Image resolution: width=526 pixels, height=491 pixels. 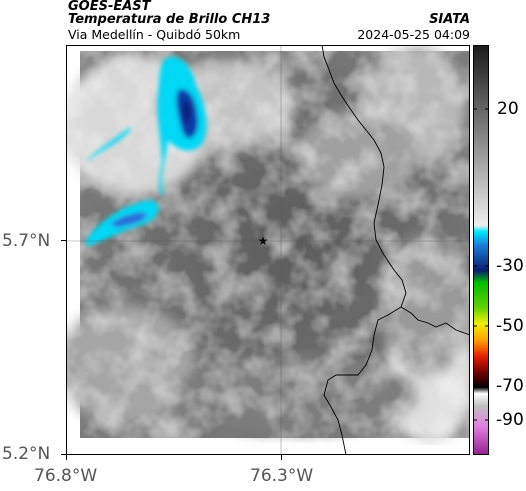 I want to click on colorbar-tick-label: -50, so click(x=510, y=326).